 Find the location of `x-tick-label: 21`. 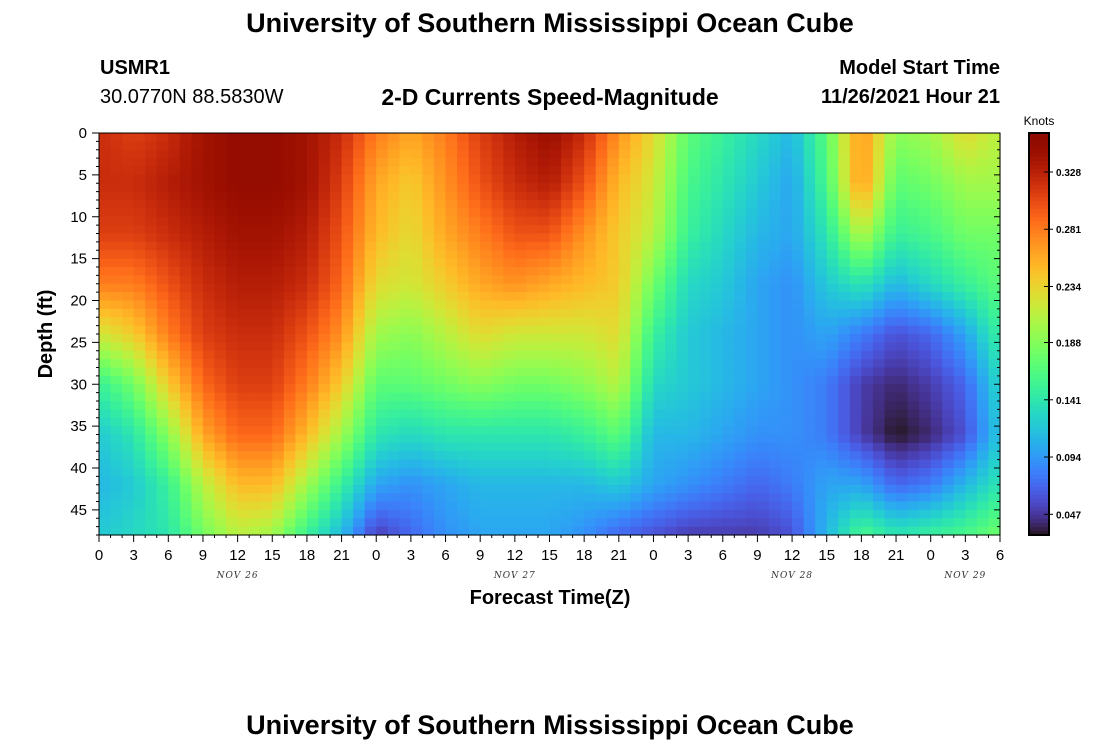

x-tick-label: 21 is located at coordinates (896, 555).